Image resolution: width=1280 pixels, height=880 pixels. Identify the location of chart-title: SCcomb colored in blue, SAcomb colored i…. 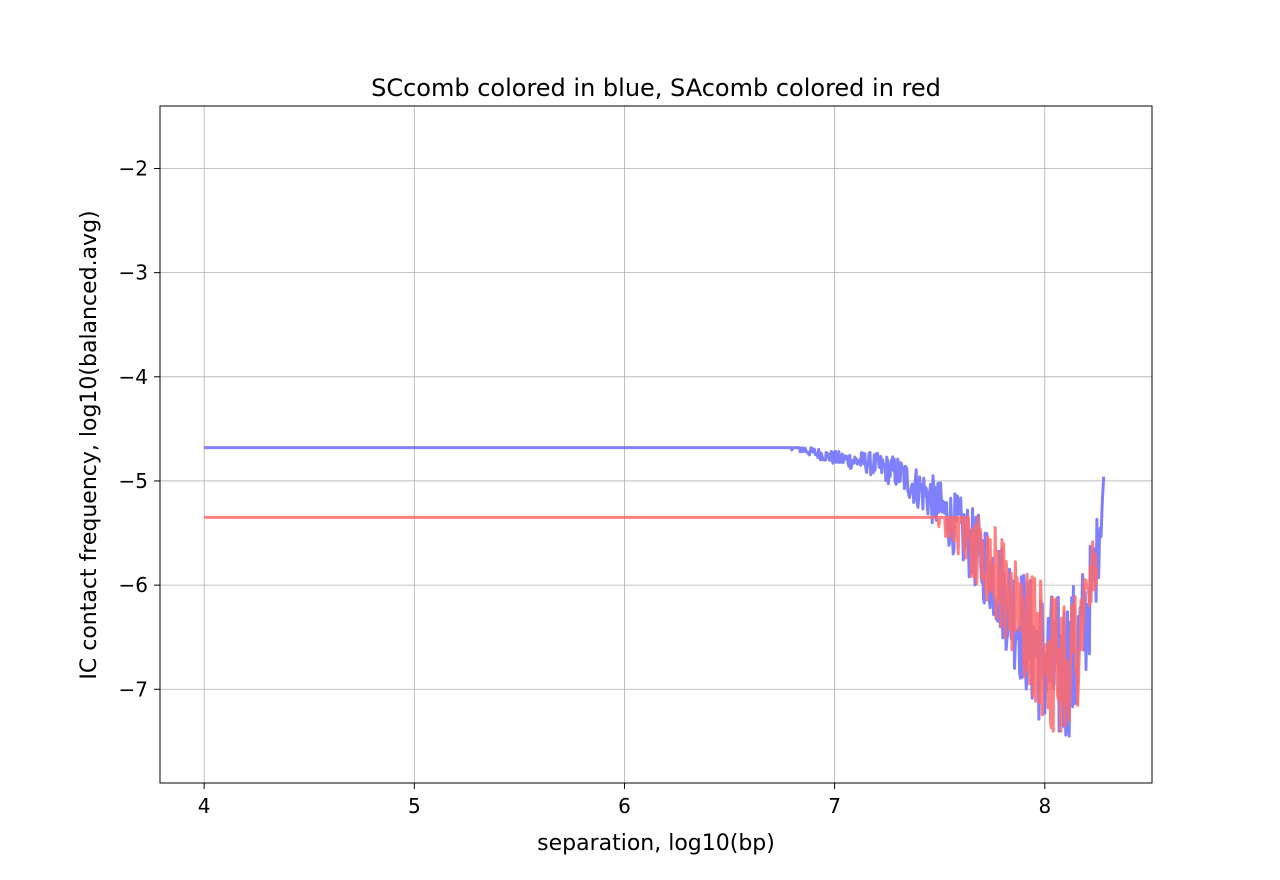
(656, 88).